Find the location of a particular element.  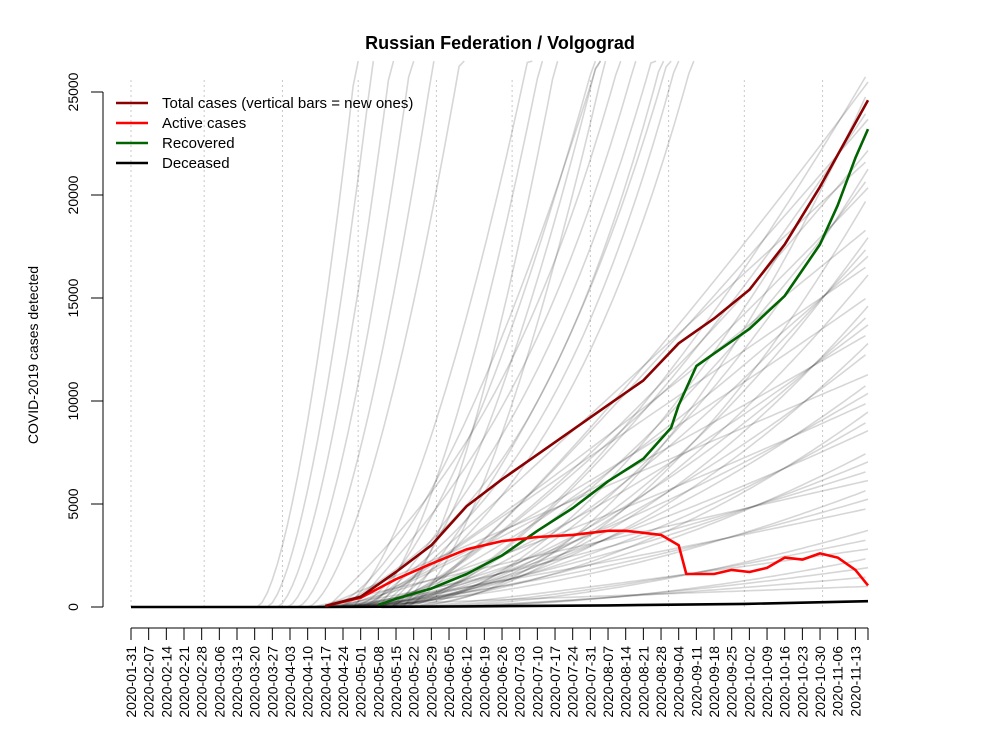

x-tick-label: 2020-04-03 is located at coordinates (290, 682).